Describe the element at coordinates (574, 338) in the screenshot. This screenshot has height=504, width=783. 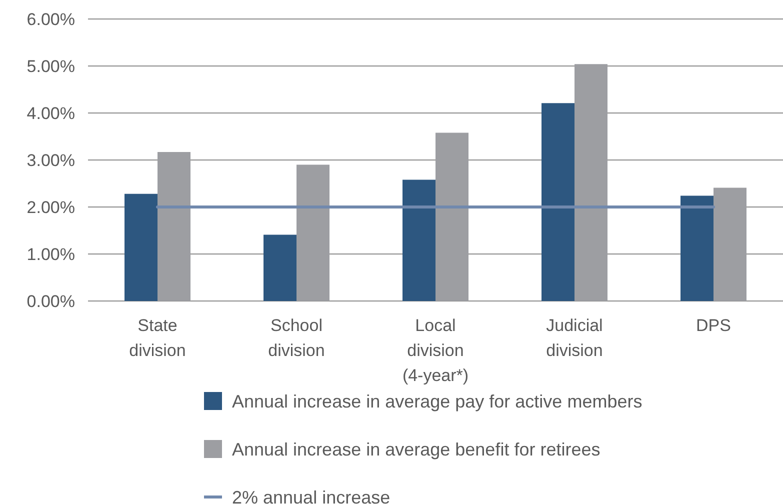
I see `x-tick-label: Judicial division` at that location.